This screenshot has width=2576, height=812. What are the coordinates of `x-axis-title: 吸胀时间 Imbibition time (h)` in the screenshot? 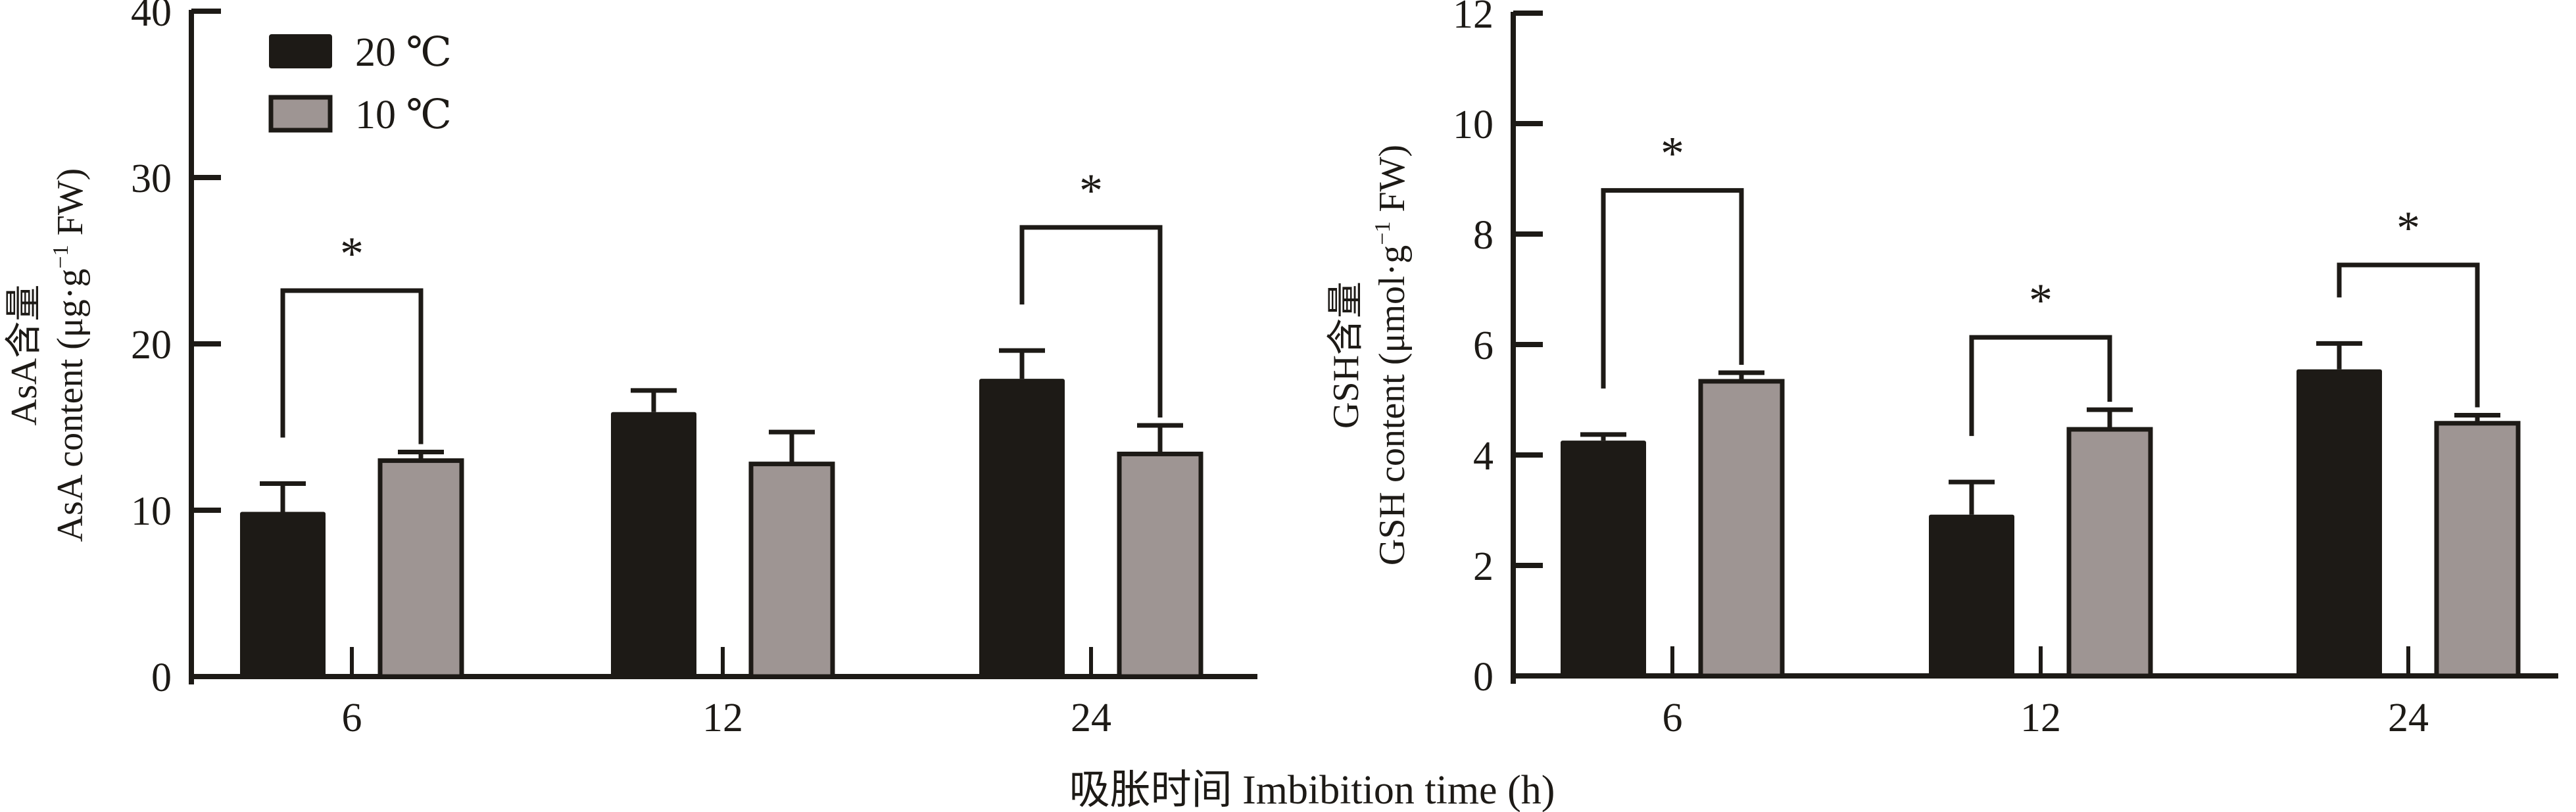 It's located at (1312, 790).